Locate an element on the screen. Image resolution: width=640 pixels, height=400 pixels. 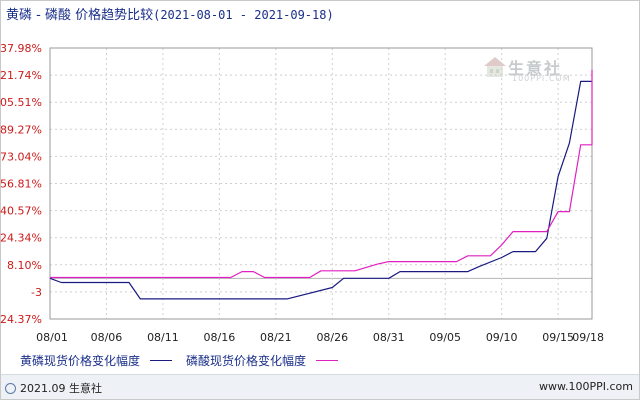
y-tick-label: 24.34% is located at coordinates (21, 238).